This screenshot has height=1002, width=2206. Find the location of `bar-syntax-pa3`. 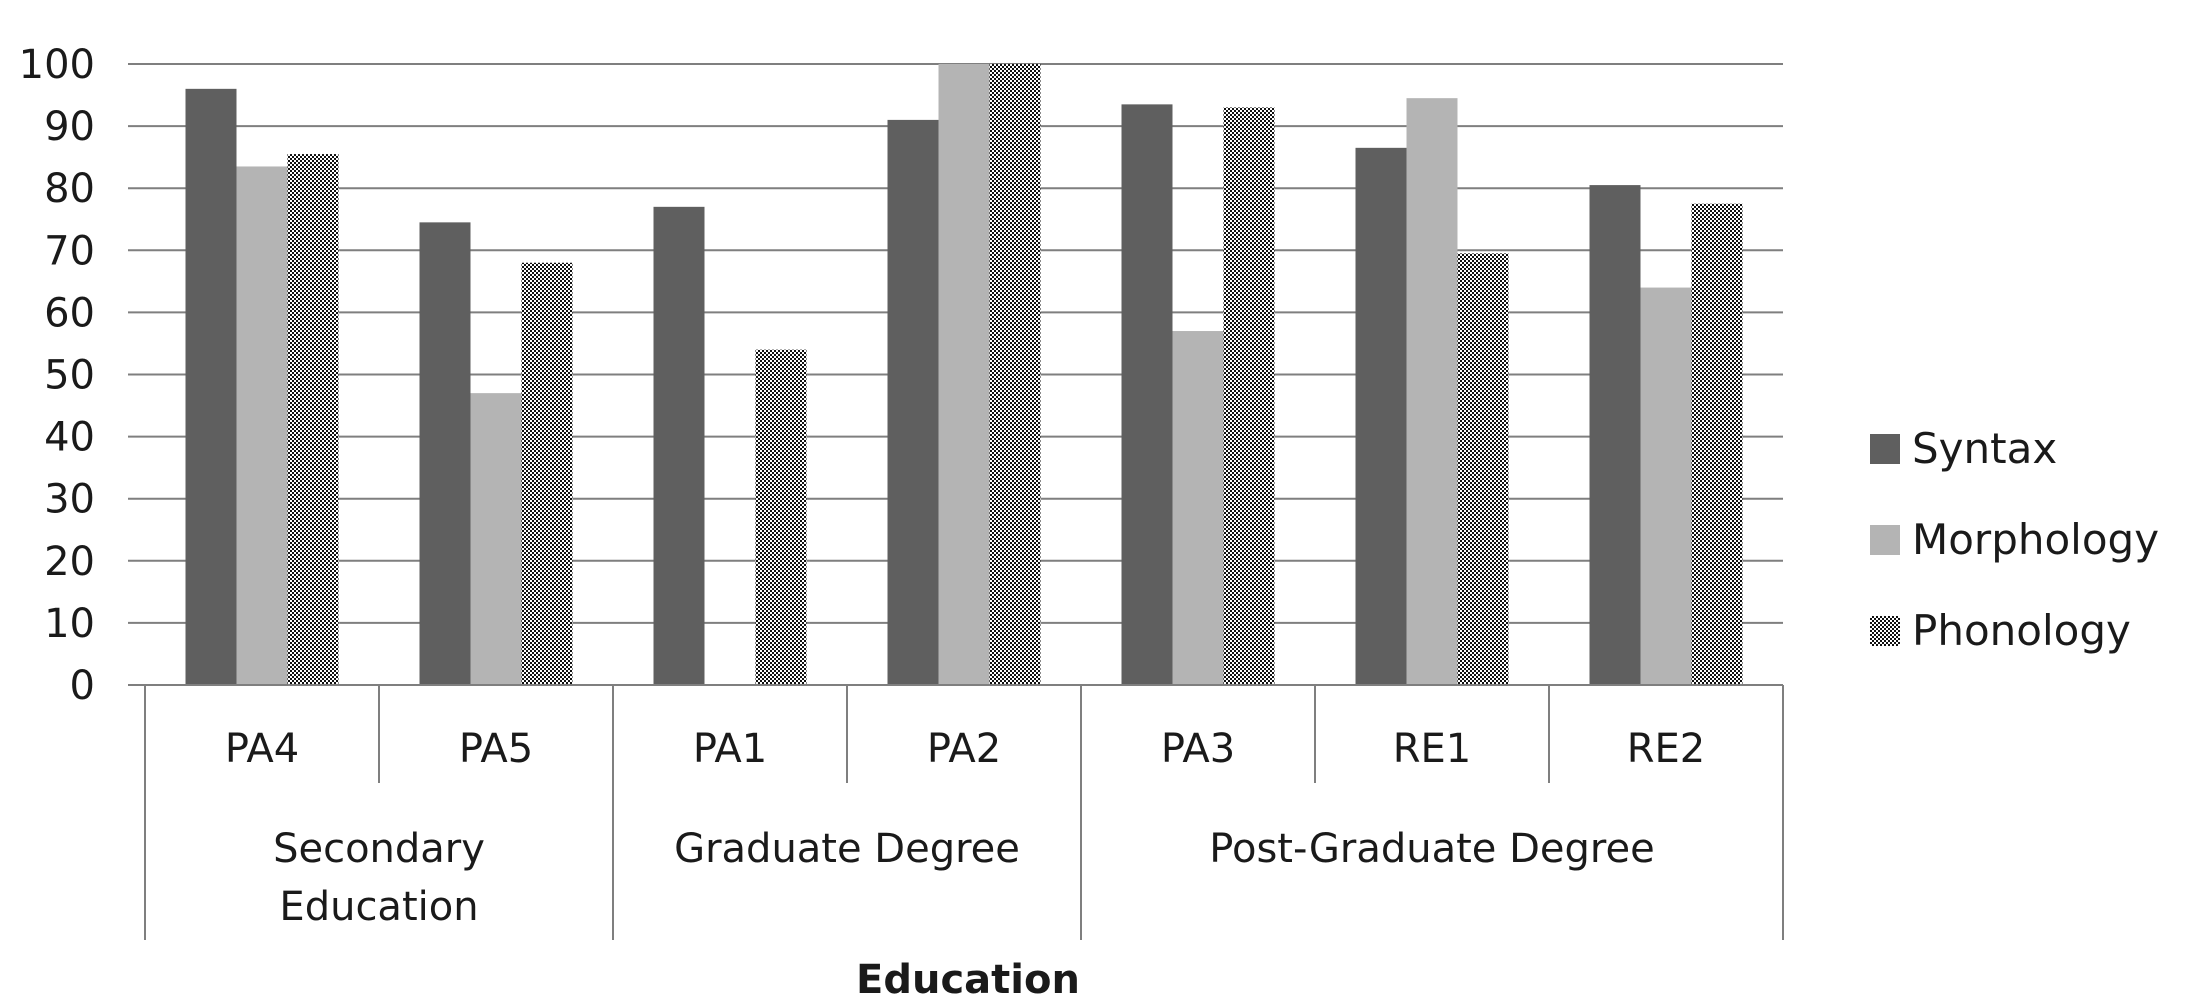

bar-syntax-pa3 is located at coordinates (1147, 395).